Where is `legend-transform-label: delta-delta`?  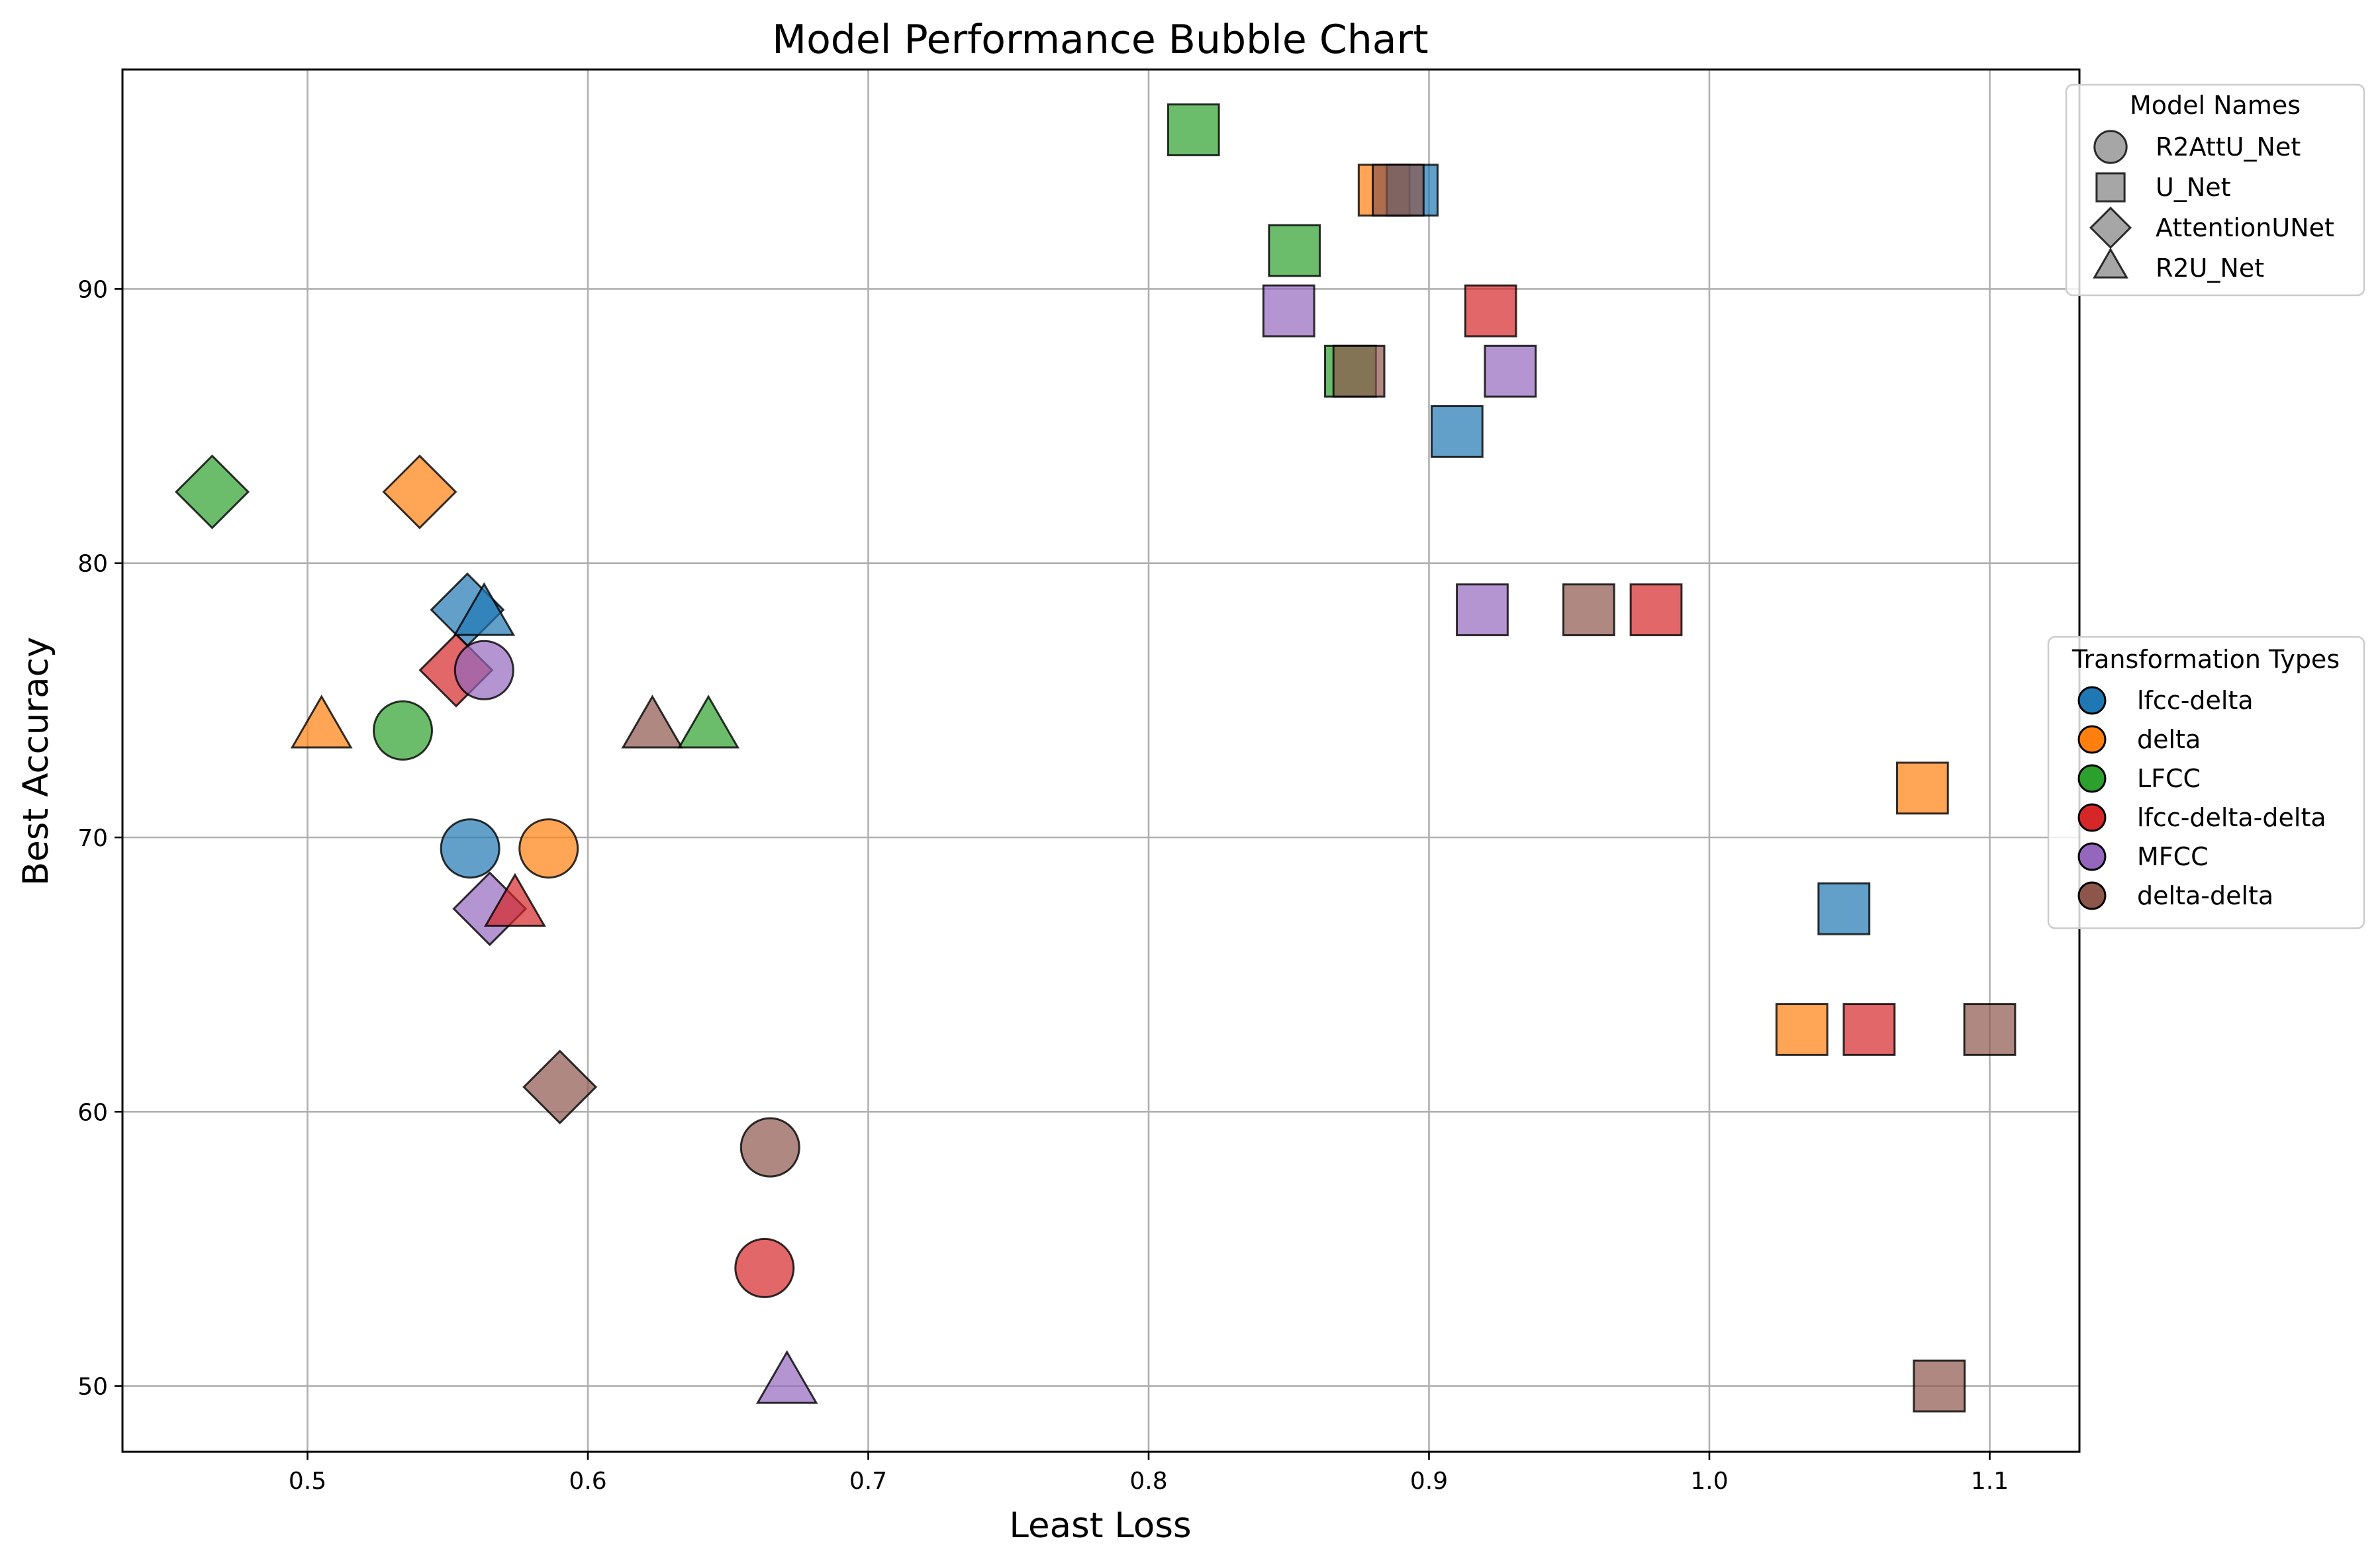 legend-transform-label: delta-delta is located at coordinates (2205, 895).